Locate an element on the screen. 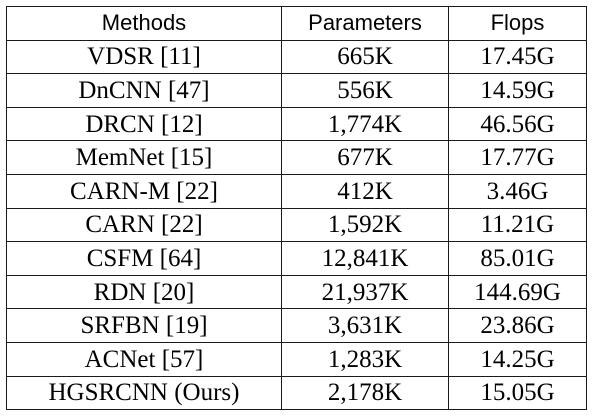  method-cell: RDN [20] is located at coordinates (144, 292).